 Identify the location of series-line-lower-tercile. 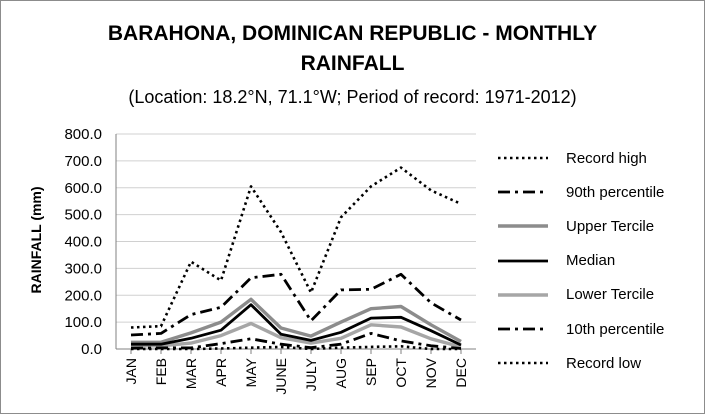
(296, 335).